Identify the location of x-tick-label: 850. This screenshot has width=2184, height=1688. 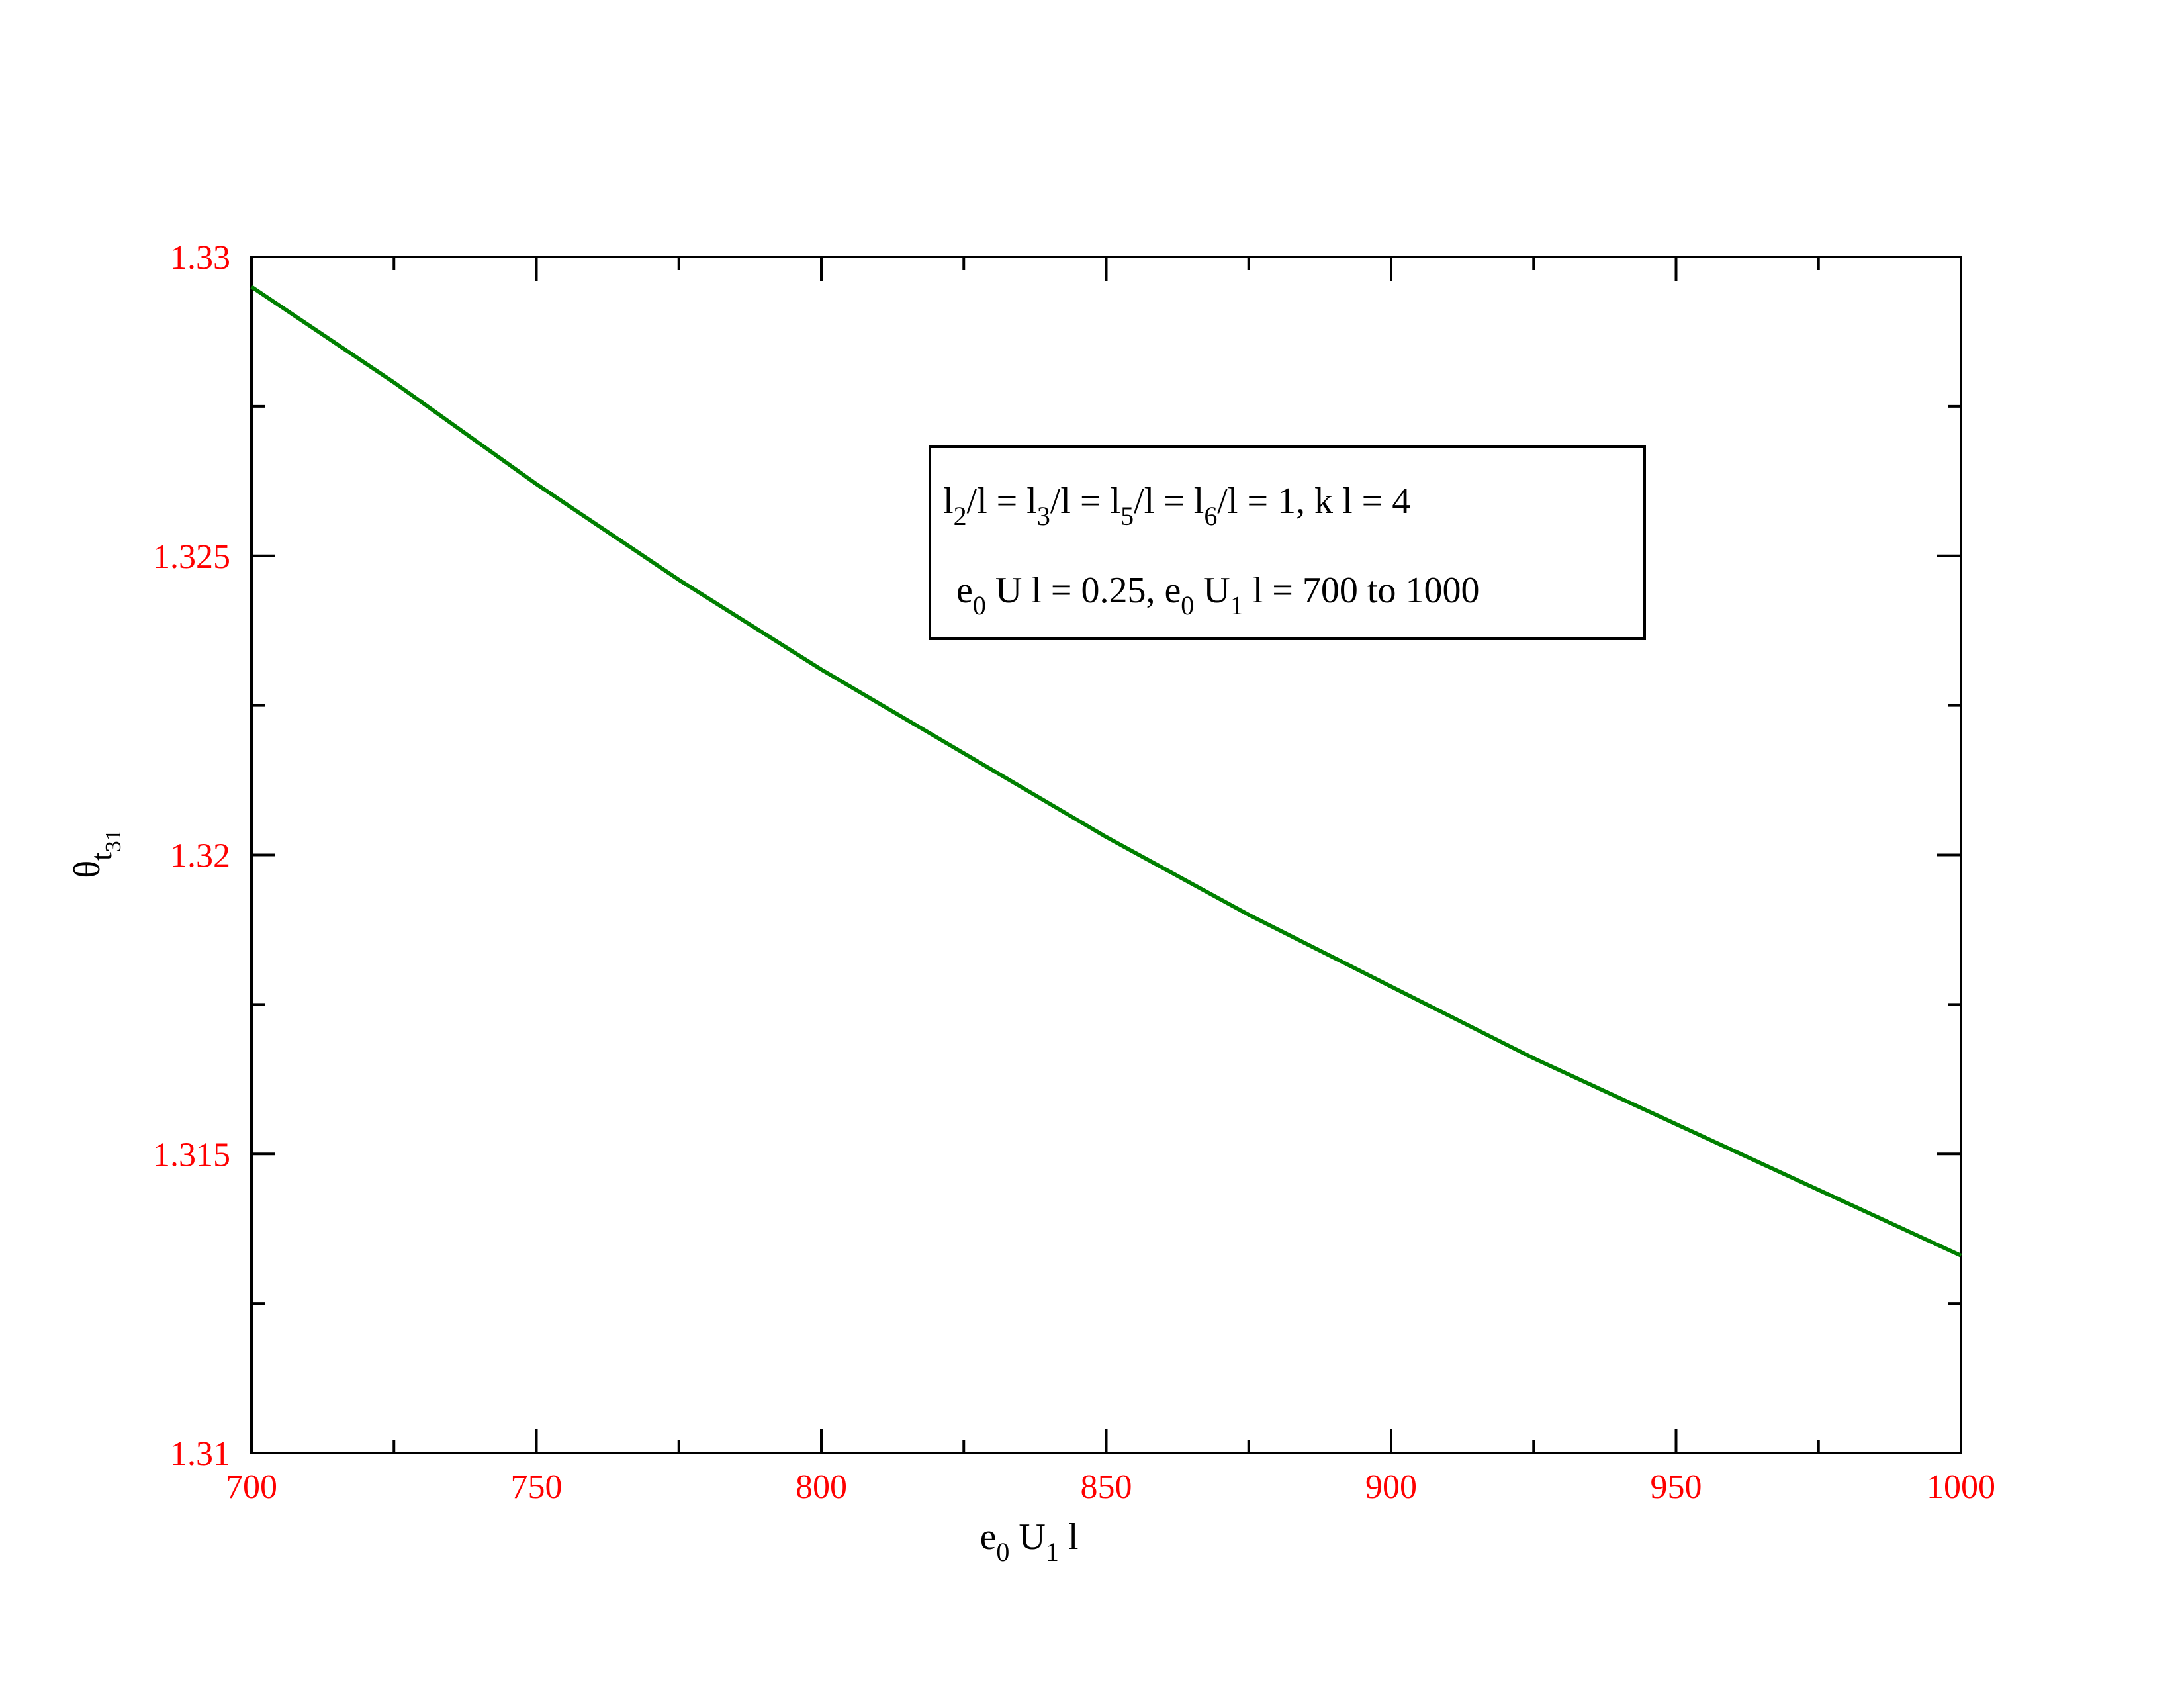
(1106, 1487).